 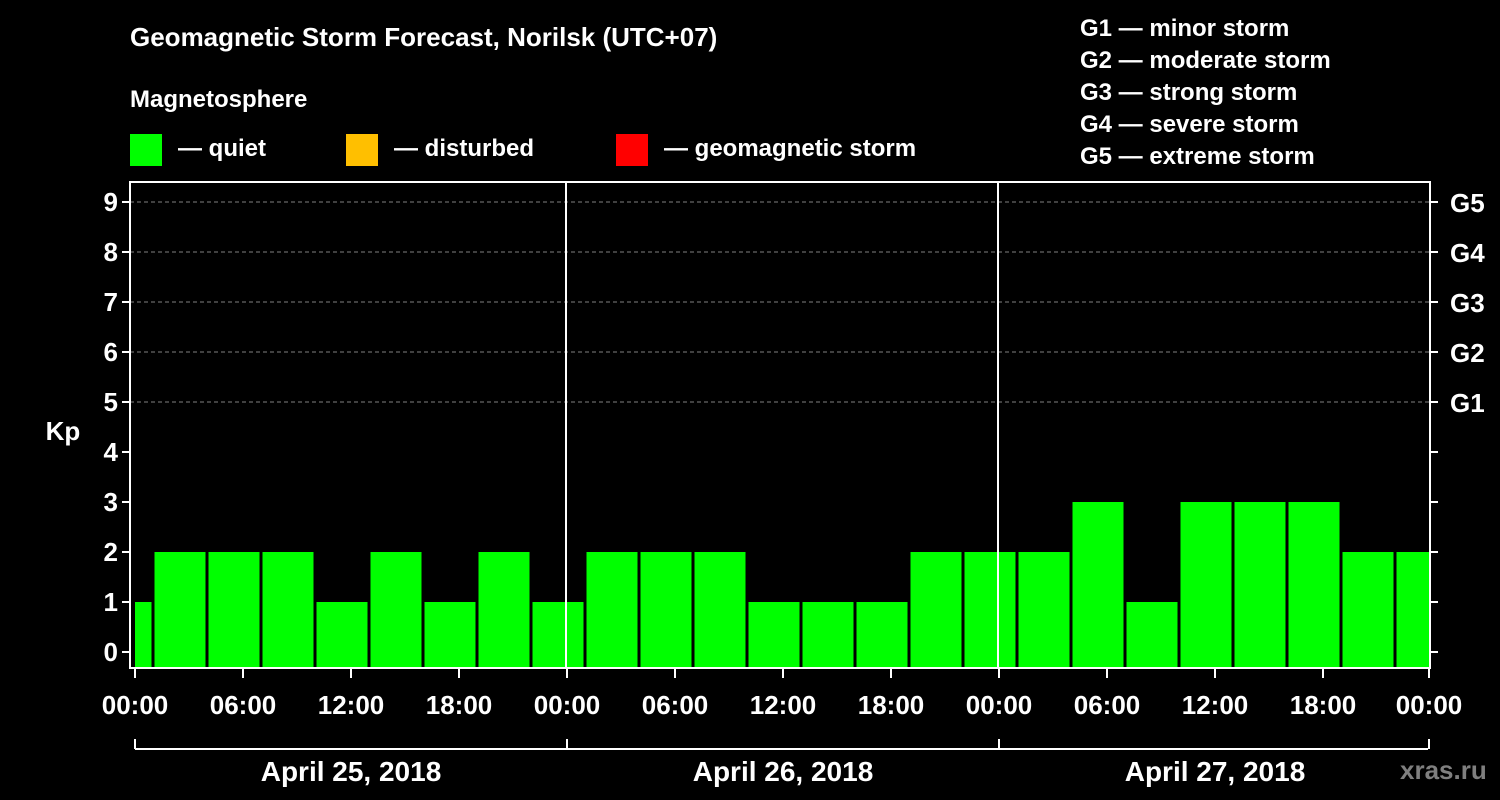 I want to click on day-label-1: April 26, 2018, so click(x=783, y=771).